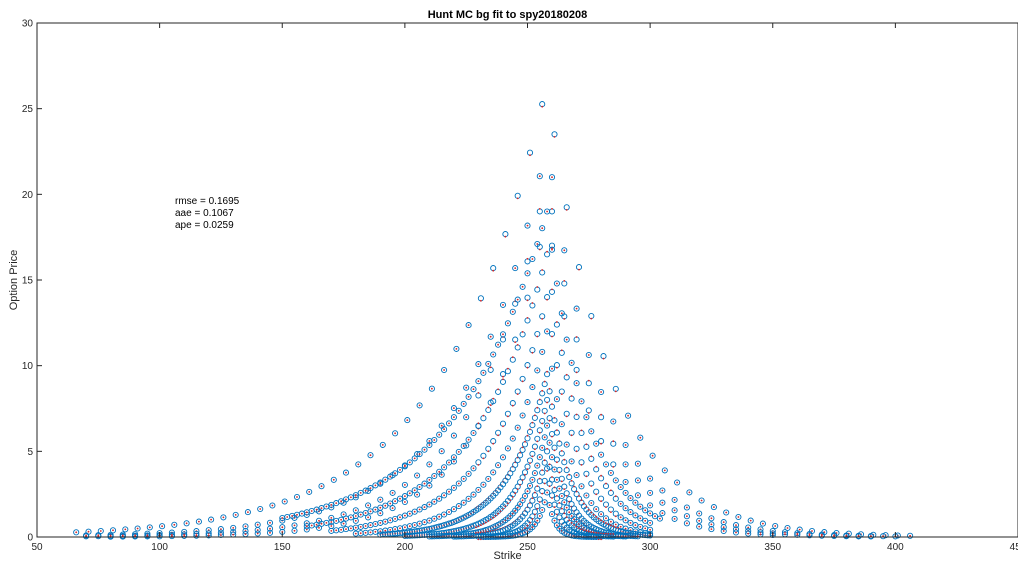 This screenshot has height=568, width=1018. Describe the element at coordinates (507, 556) in the screenshot. I see `x-axis-label: Strike` at that location.